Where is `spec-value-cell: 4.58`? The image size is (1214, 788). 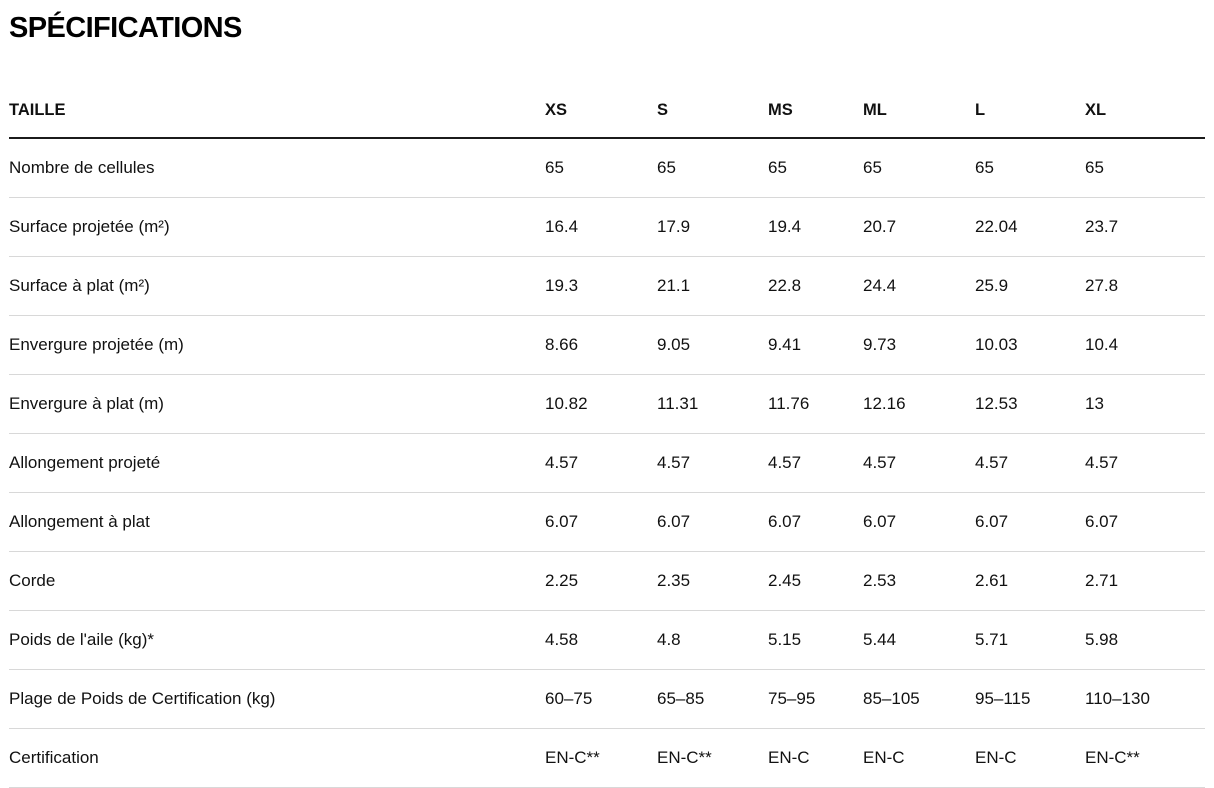 spec-value-cell: 4.58 is located at coordinates (601, 640).